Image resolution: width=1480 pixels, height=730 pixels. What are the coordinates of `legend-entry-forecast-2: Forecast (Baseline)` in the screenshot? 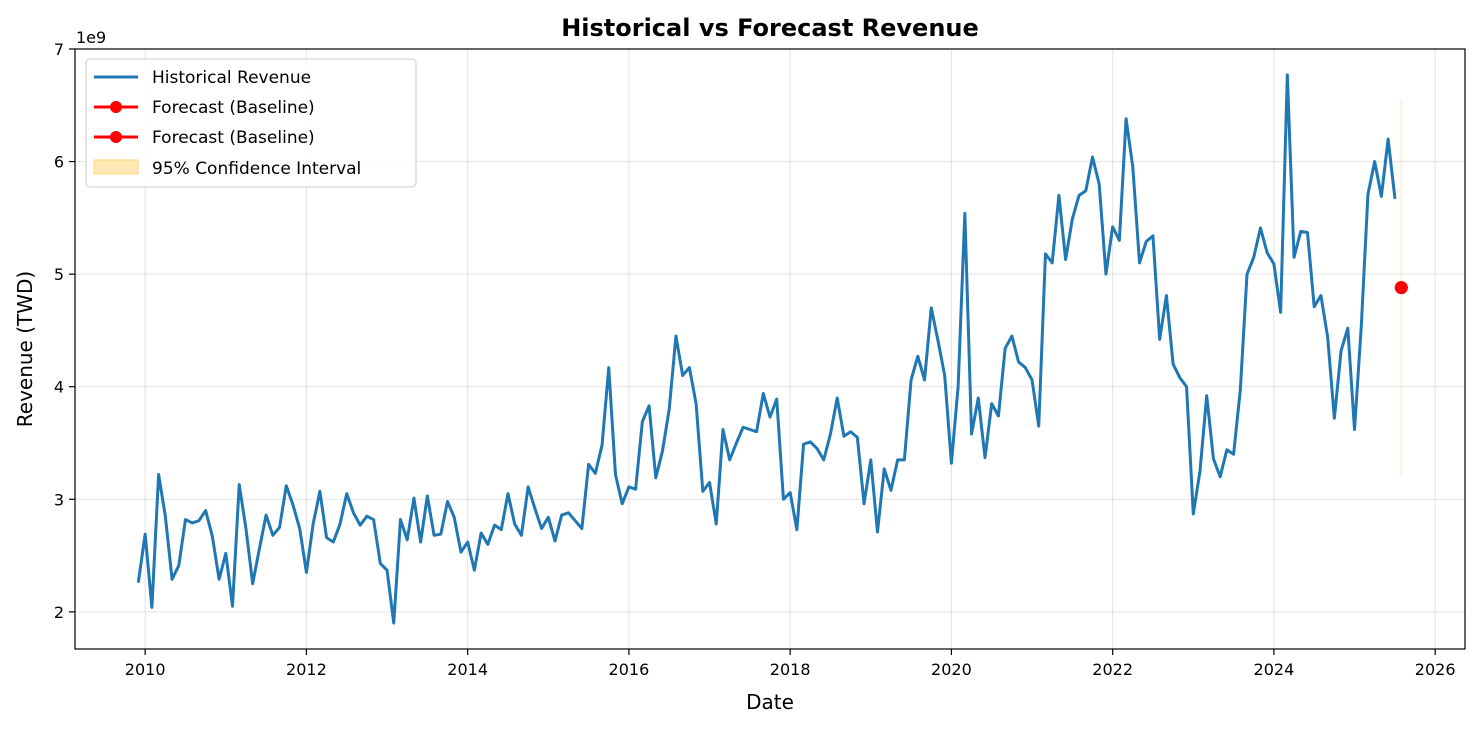 It's located at (204, 138).